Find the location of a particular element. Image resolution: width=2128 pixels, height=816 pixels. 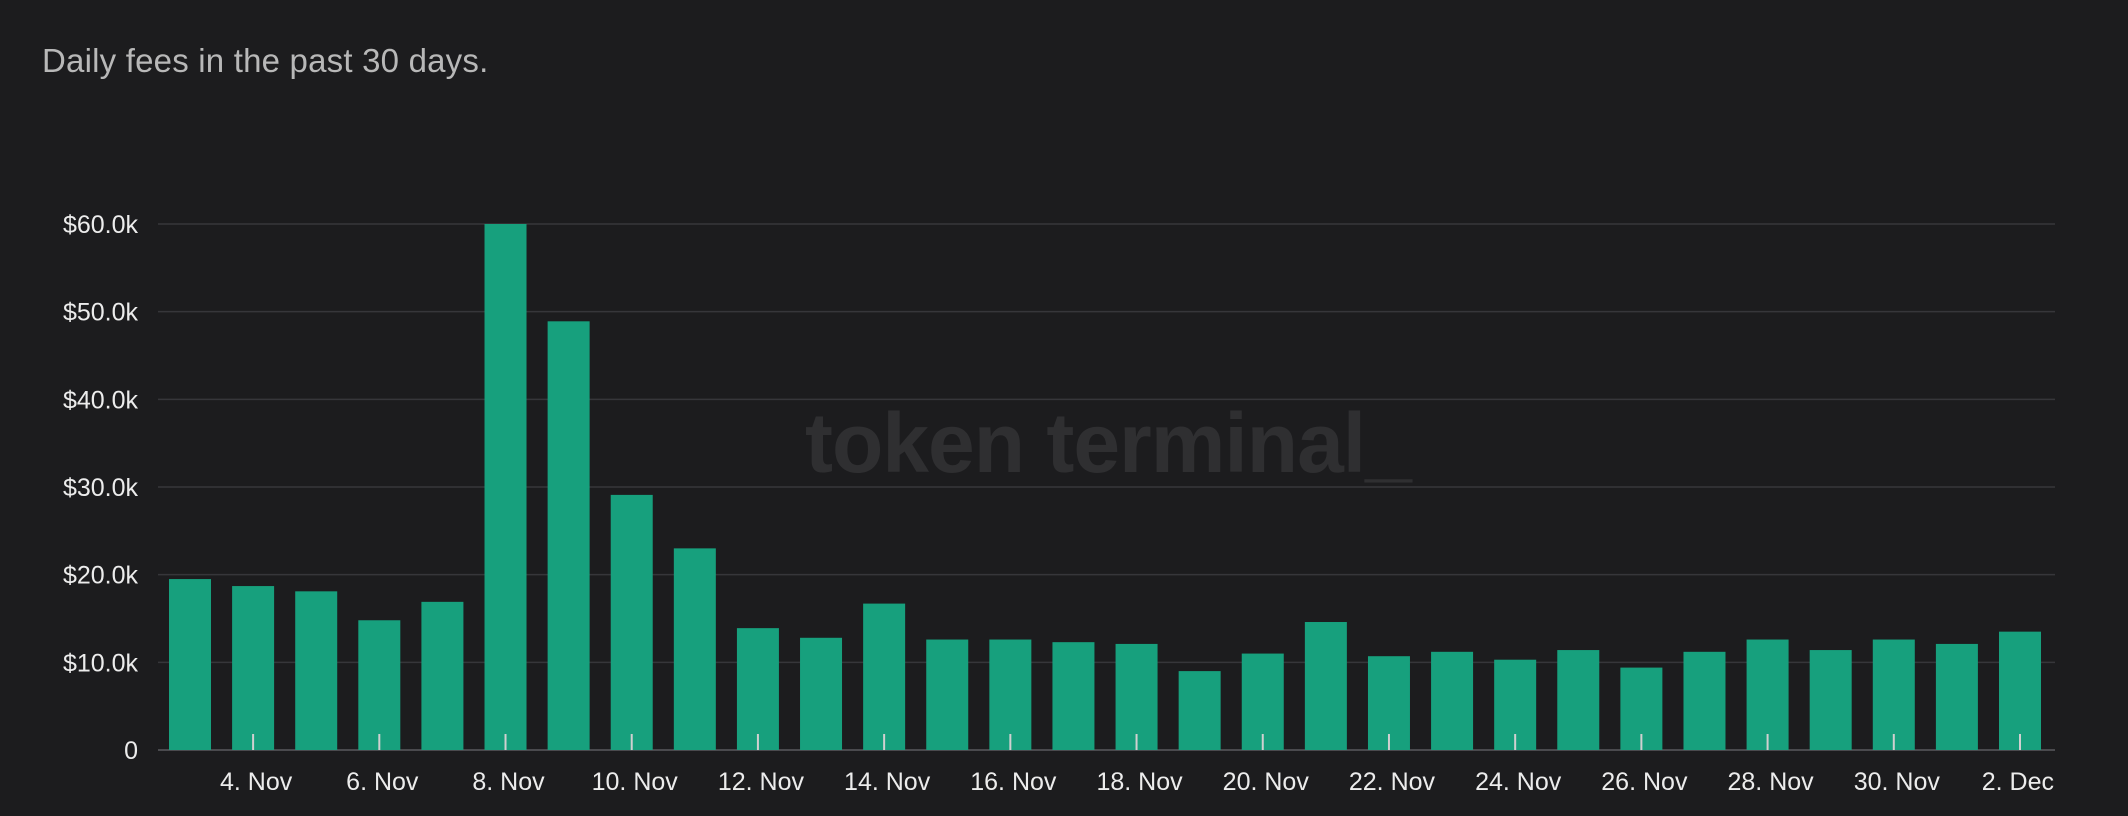

bar-12-nov is located at coordinates (757, 689).